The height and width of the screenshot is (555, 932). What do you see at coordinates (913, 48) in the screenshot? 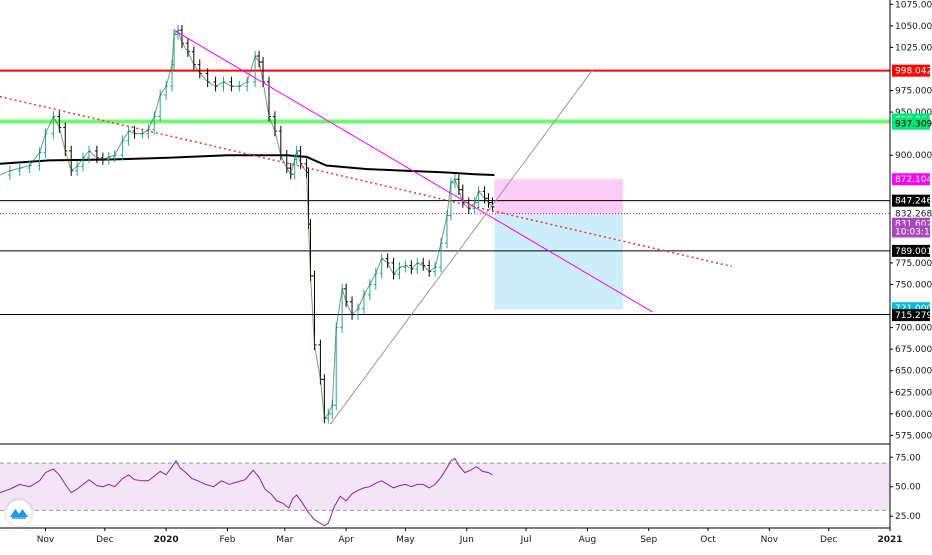
I see `price-axis-label: 1025.000` at bounding box center [913, 48].